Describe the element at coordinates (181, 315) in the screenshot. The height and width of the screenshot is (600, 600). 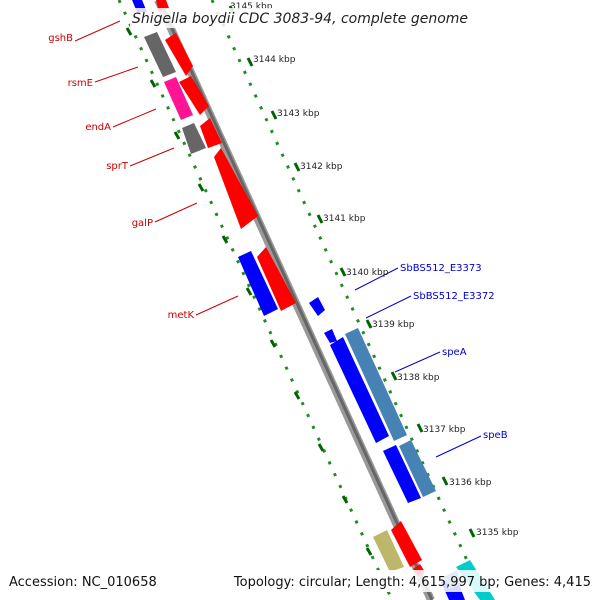
I see `gene-label-metK: metK` at that location.